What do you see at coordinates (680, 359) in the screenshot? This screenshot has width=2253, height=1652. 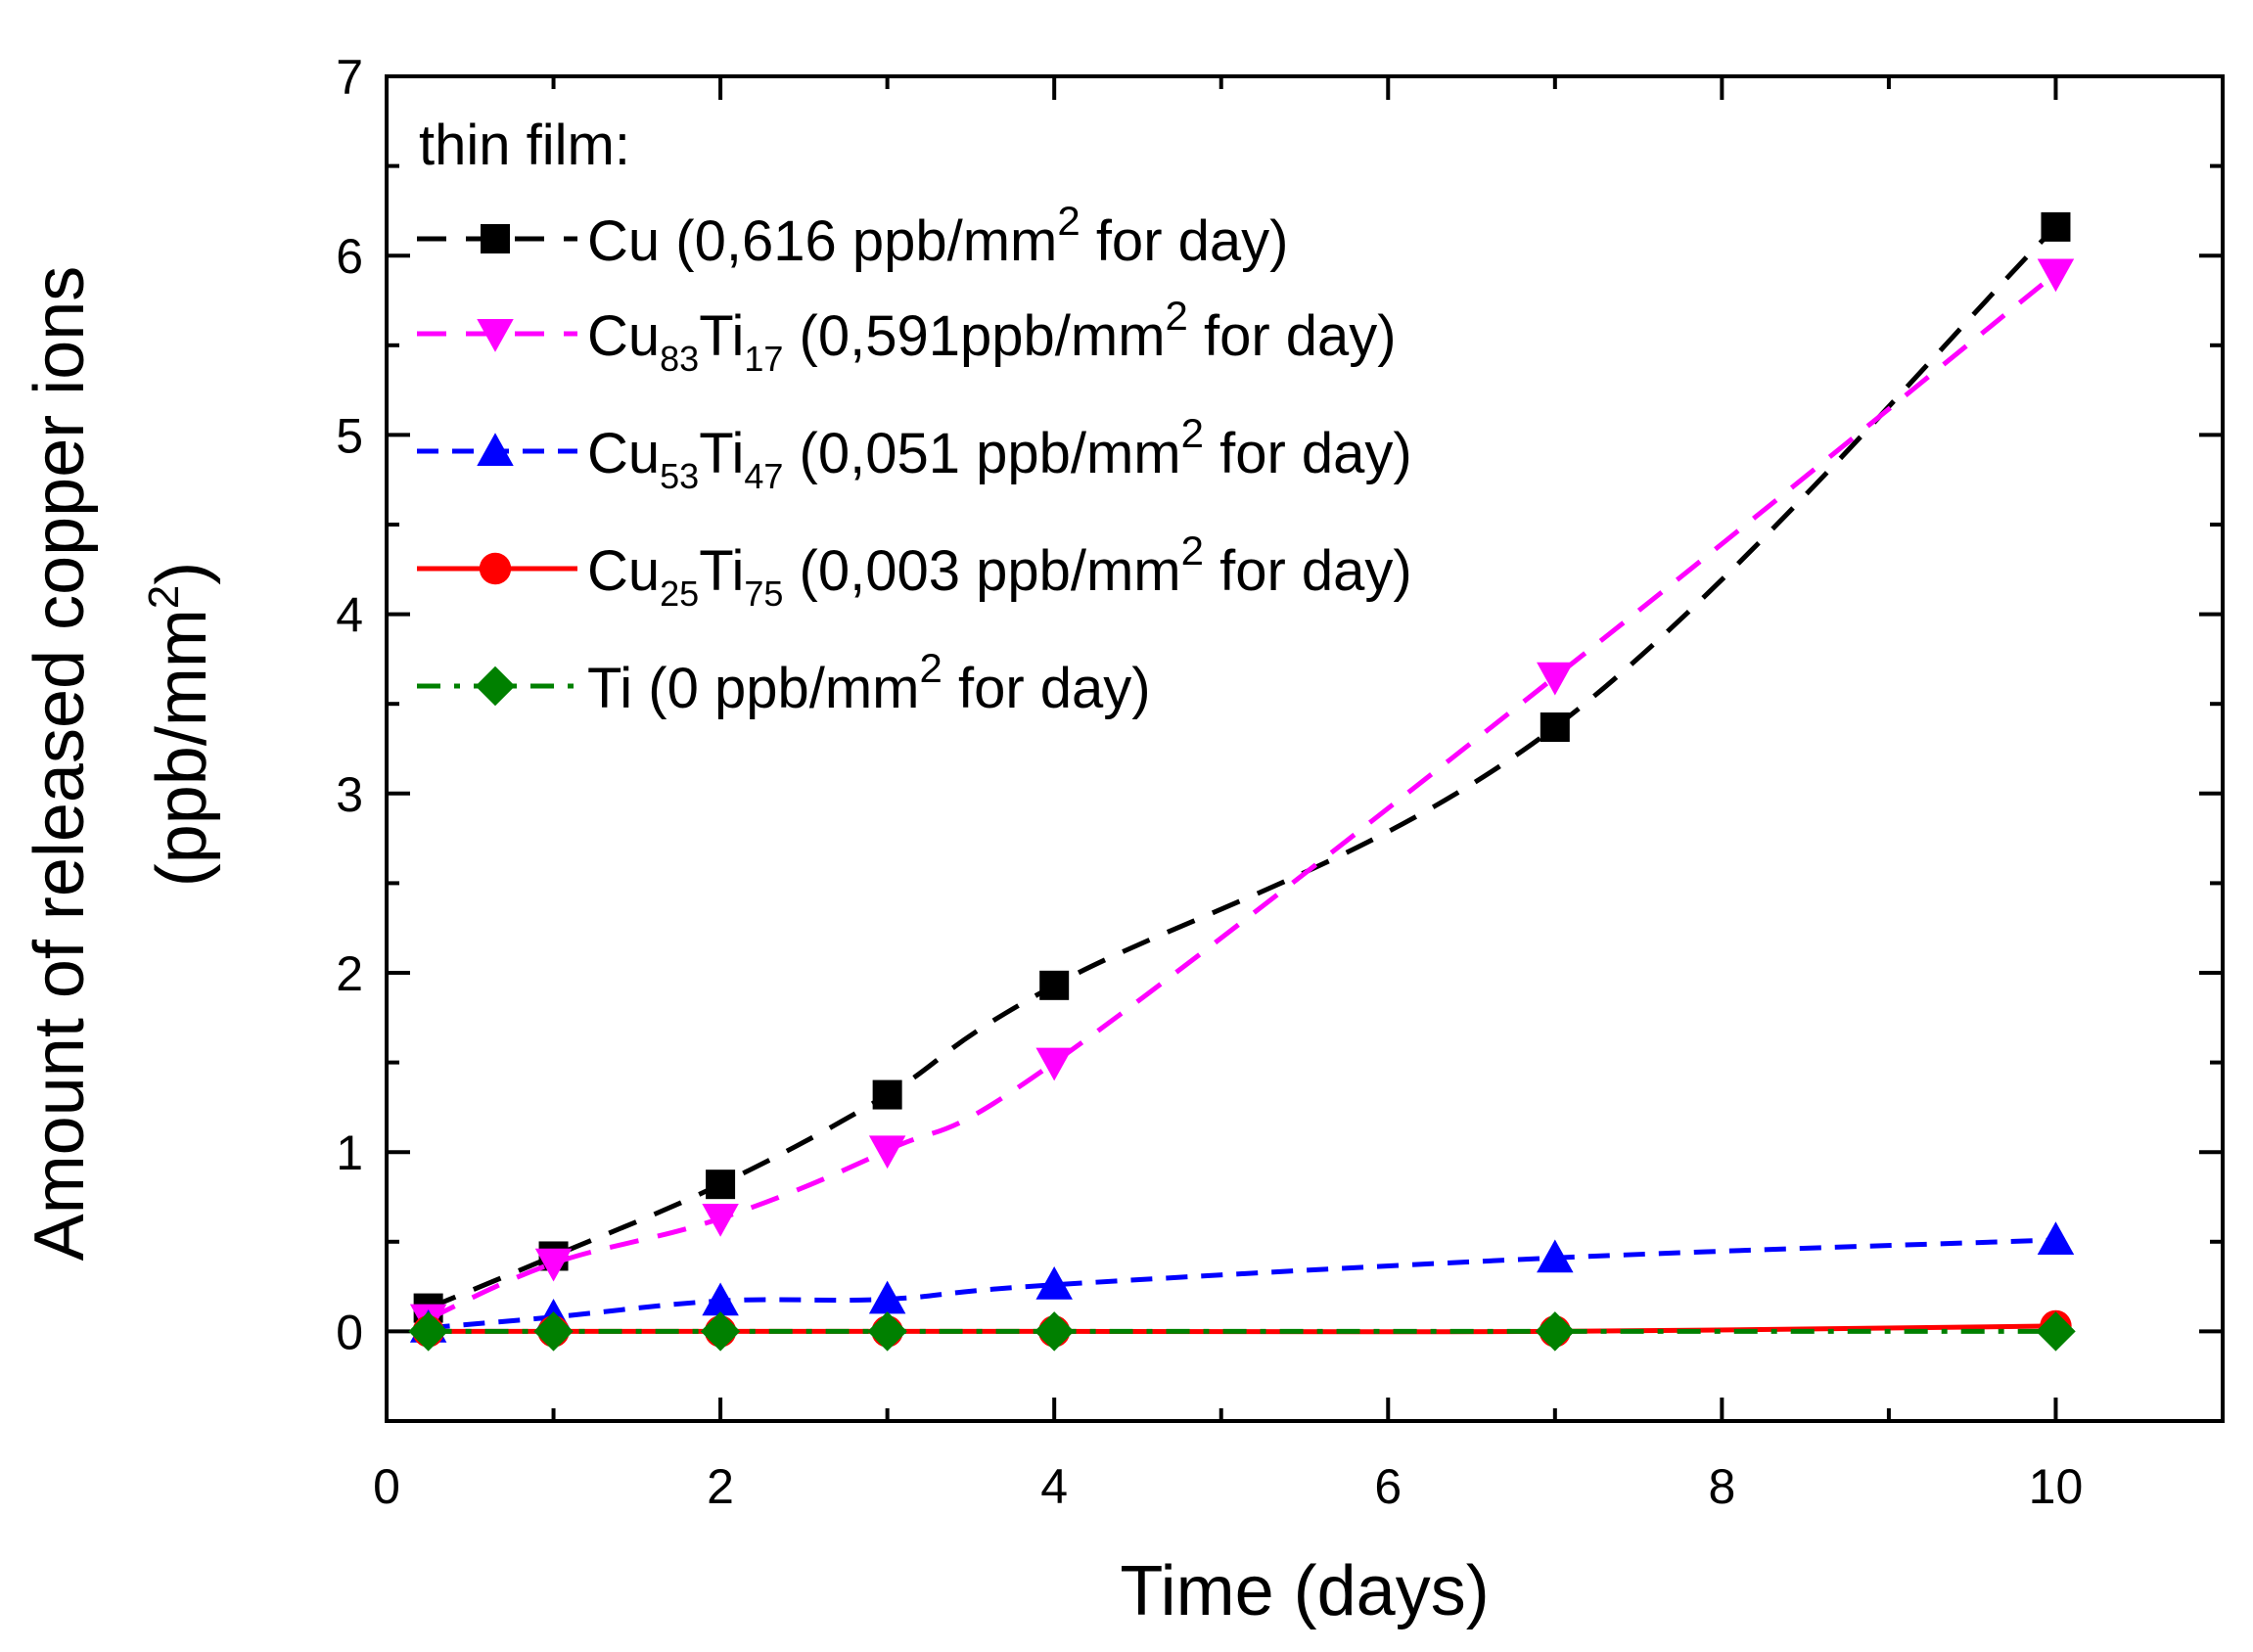 I see `legend-label-part: 83` at bounding box center [680, 359].